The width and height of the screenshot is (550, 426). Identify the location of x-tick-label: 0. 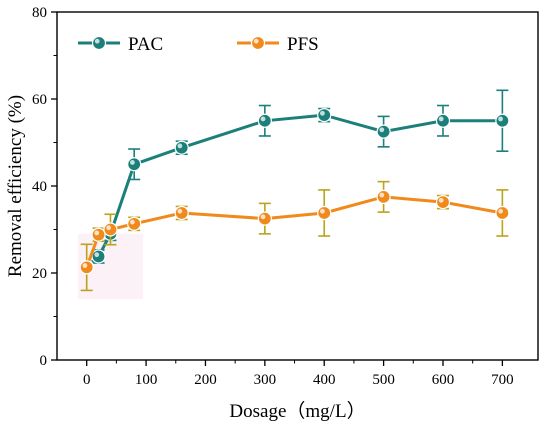
(87, 380).